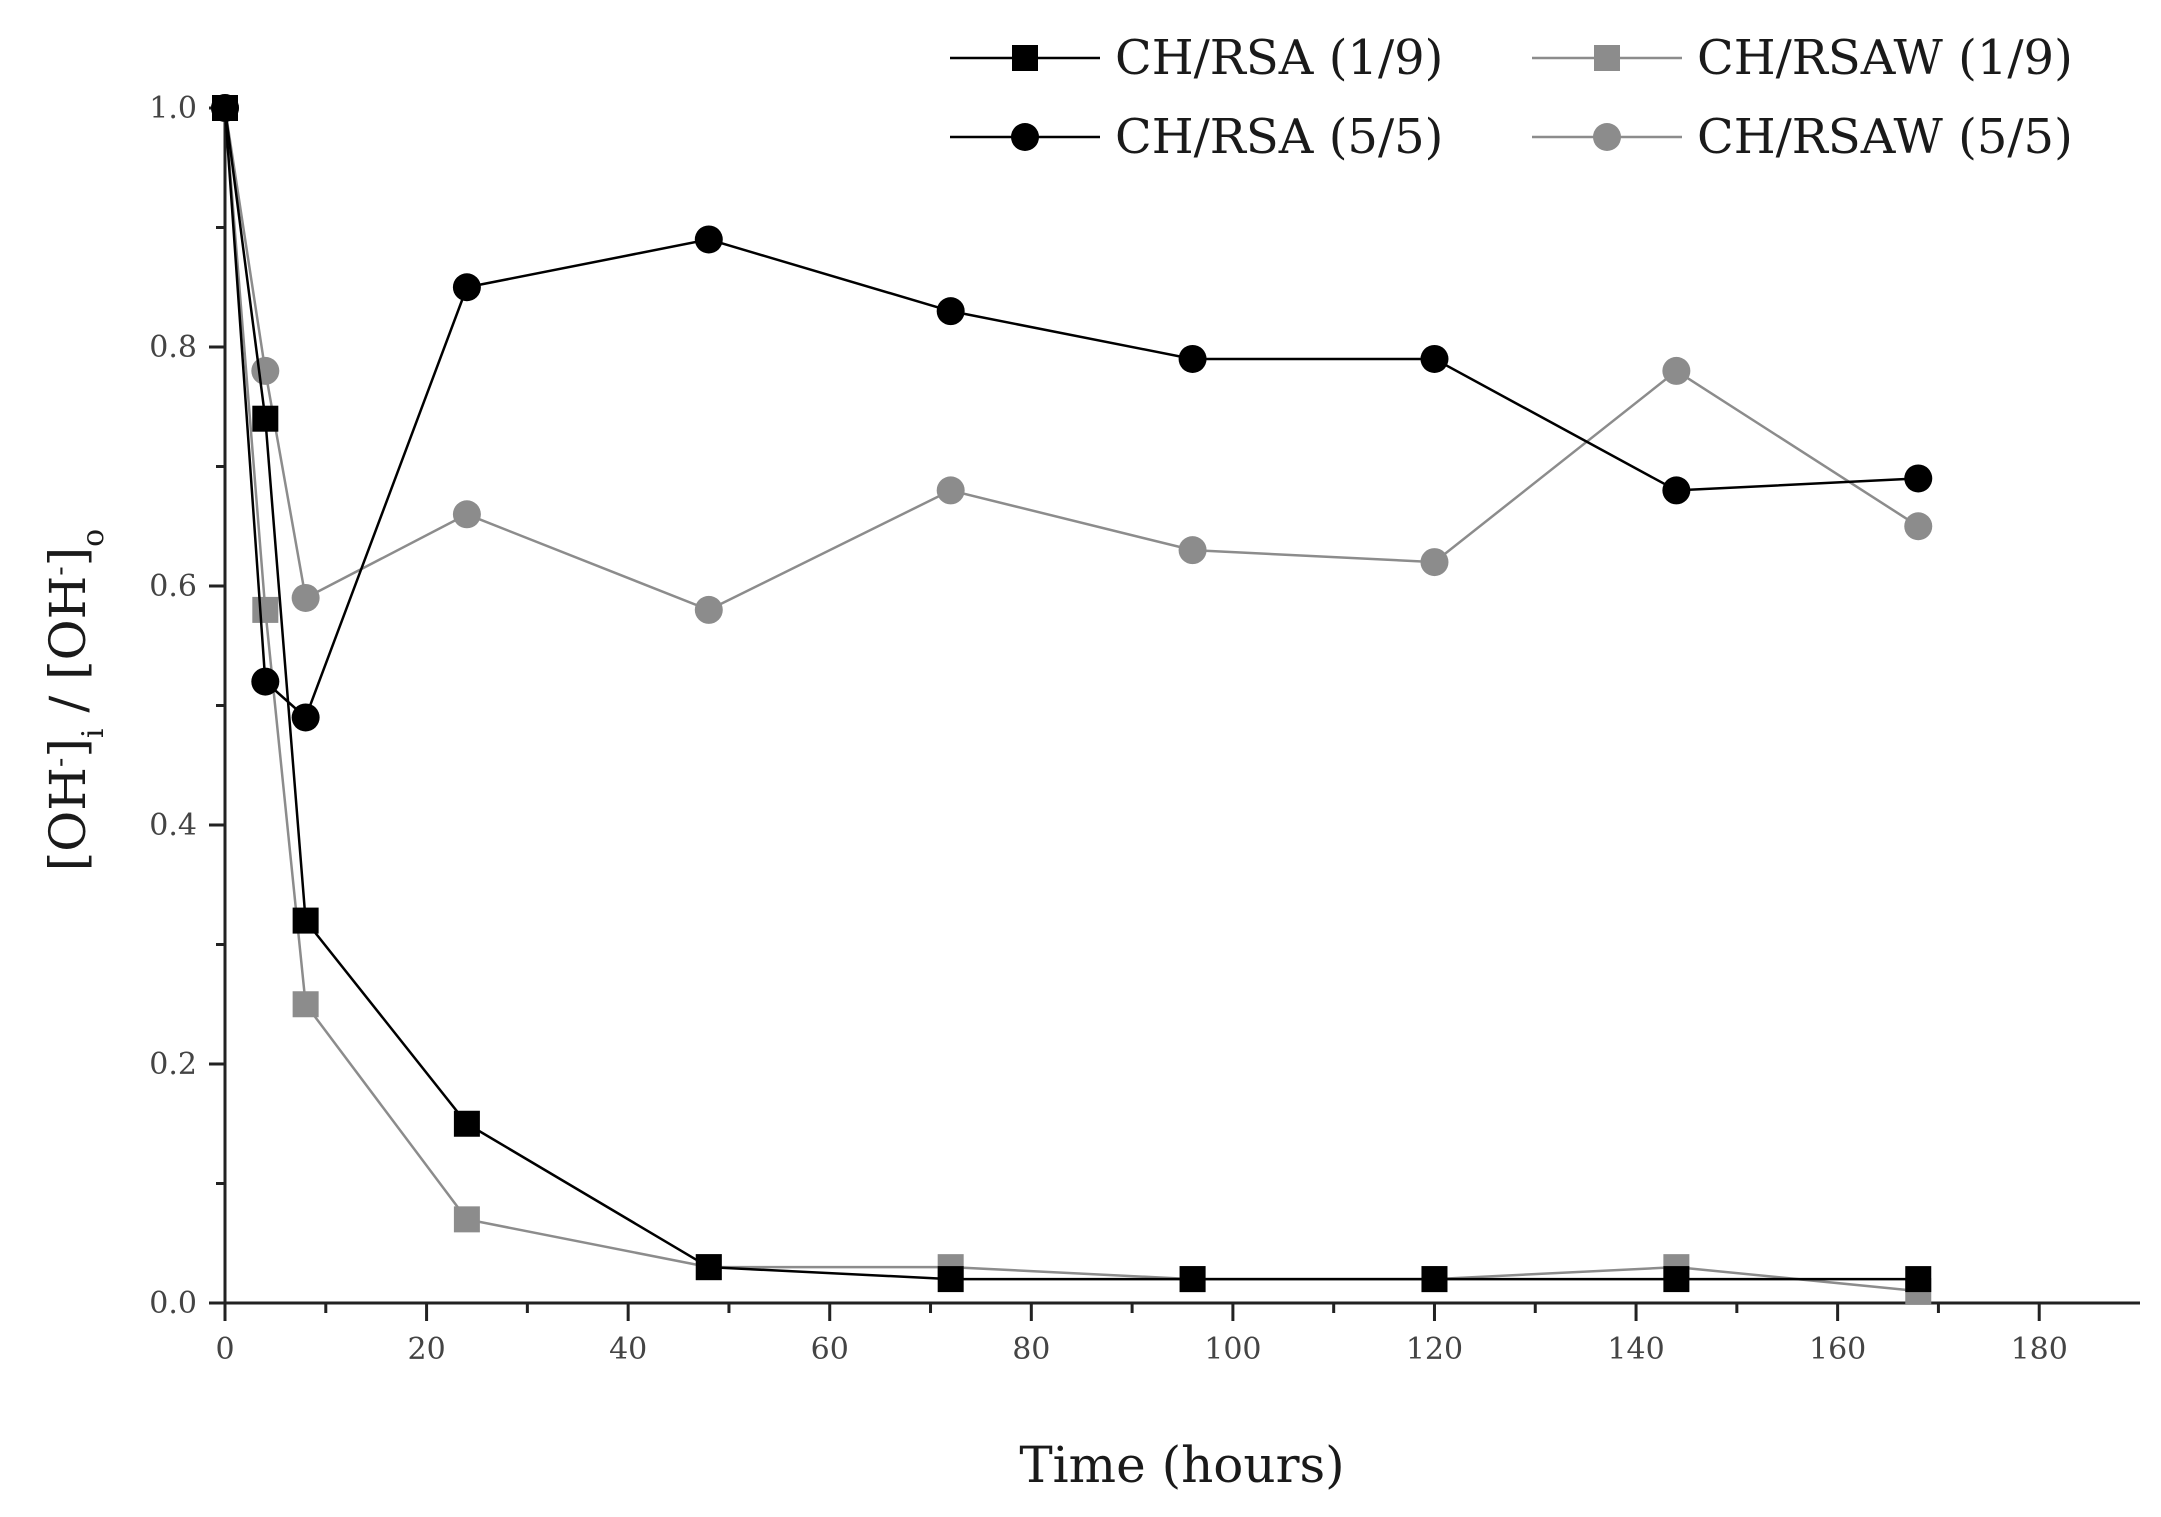 This screenshot has width=2161, height=1517. I want to click on legend-item: CH/RSA (1/9), so click(1196, 58).